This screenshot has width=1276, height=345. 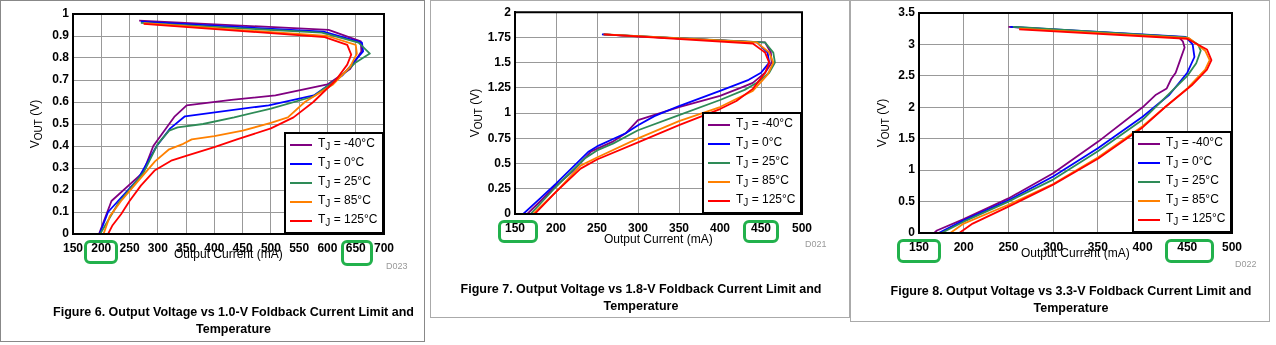 What do you see at coordinates (61, 57) in the screenshot?
I see `y-tick-label: 0.8` at bounding box center [61, 57].